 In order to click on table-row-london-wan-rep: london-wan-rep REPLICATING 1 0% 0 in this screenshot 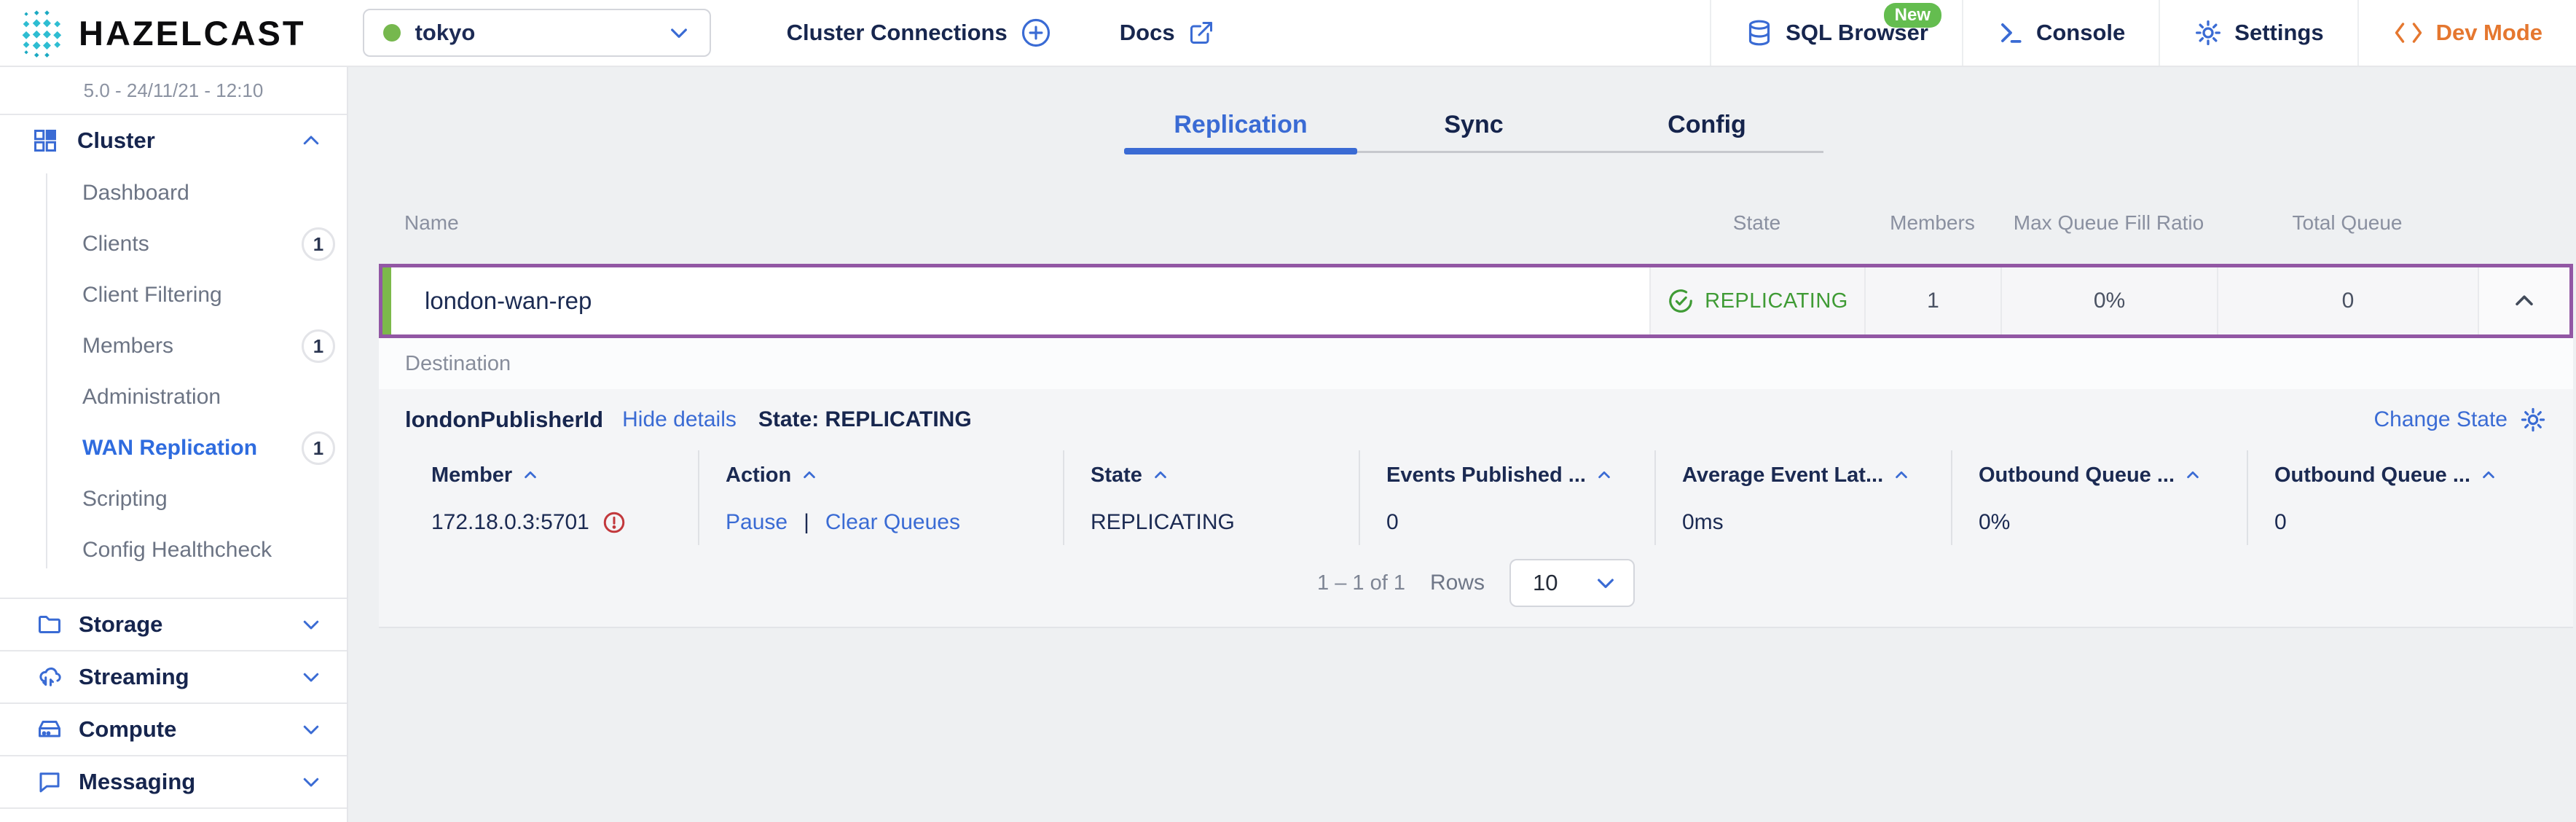, I will do `click(1476, 301)`.